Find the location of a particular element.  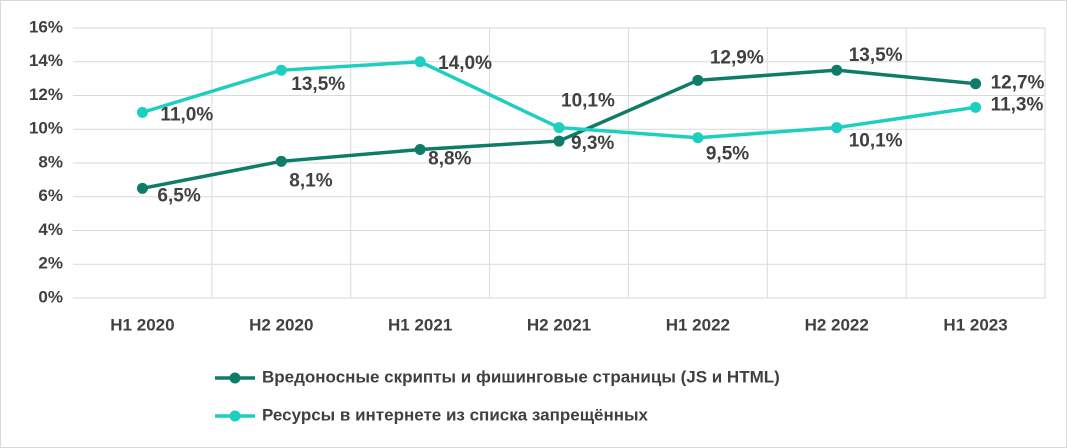

y-tick-label: 14% is located at coordinates (46, 60).